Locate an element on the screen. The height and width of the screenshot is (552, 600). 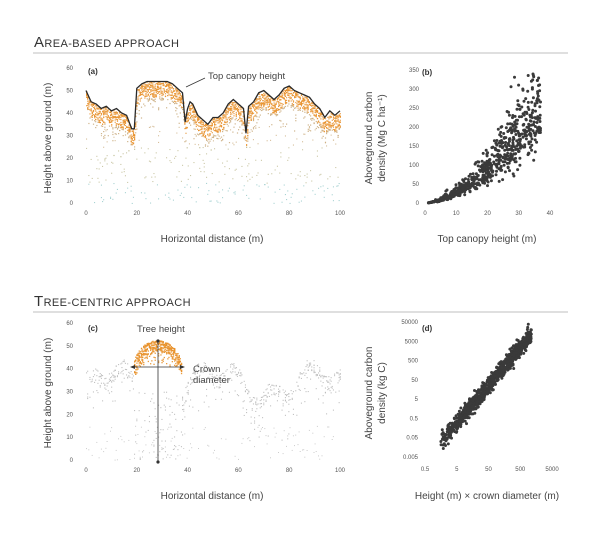
tree-height-top-marker is located at coordinates (158, 341).